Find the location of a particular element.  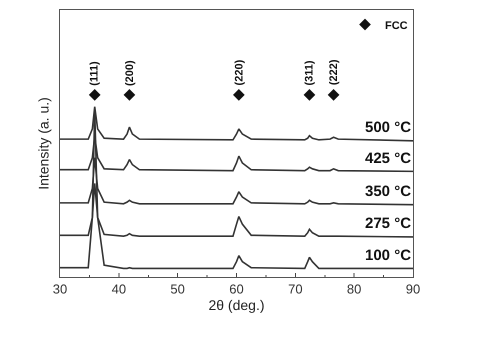

legend-label: FCC is located at coordinates (396, 26).